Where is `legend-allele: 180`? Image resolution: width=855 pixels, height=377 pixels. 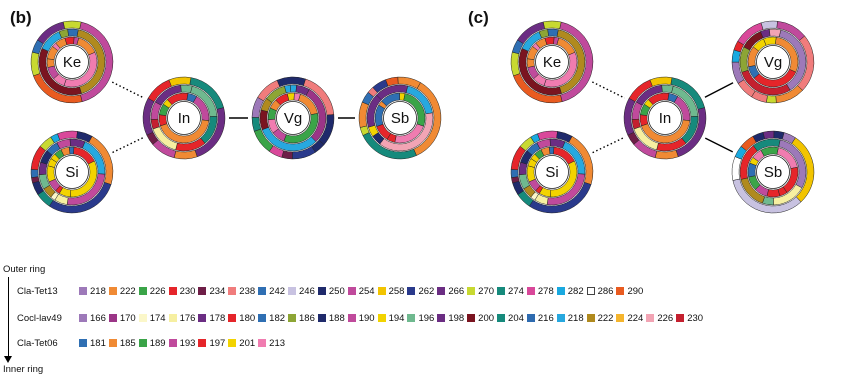
legend-allele: 180 is located at coordinates (241, 318).